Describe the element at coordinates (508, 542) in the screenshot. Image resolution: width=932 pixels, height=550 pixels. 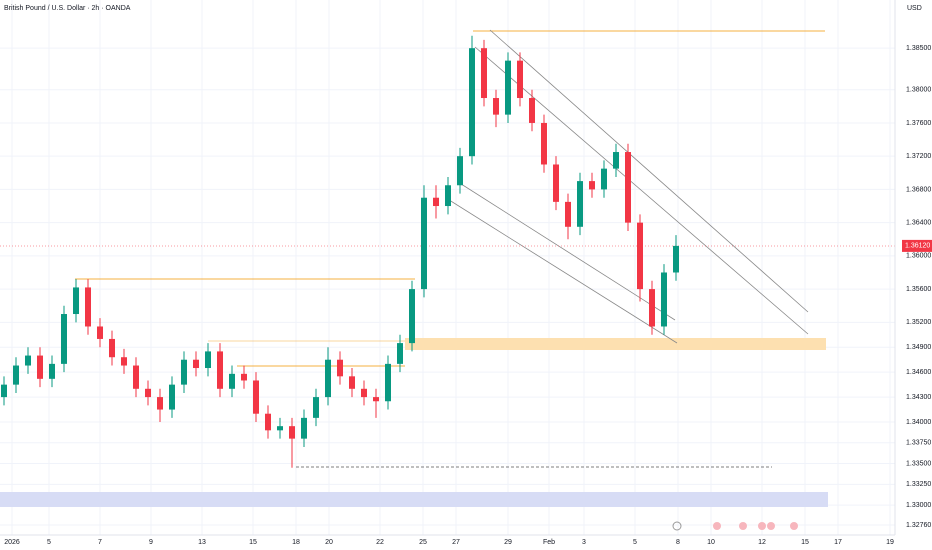
I see `x-tick-label: 29` at that location.